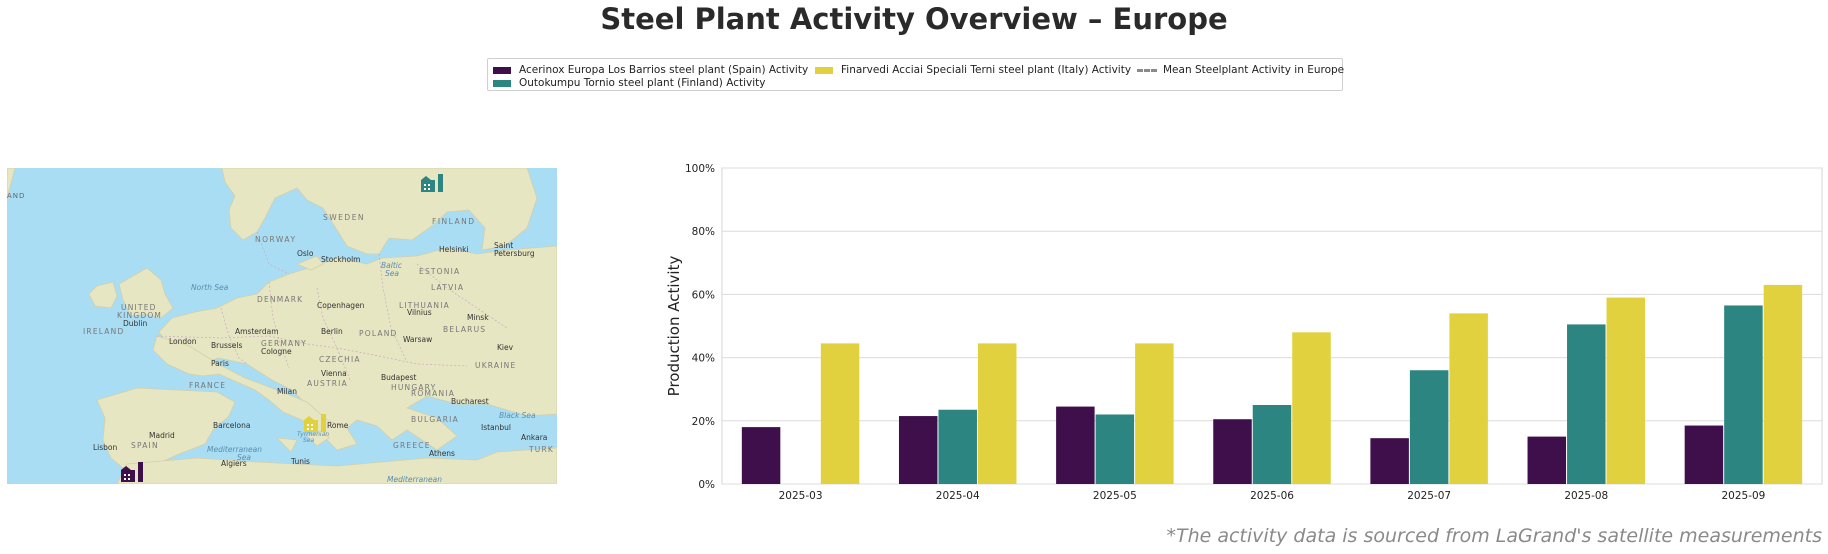  I want to click on y-tick-label: 20%, so click(703, 422).